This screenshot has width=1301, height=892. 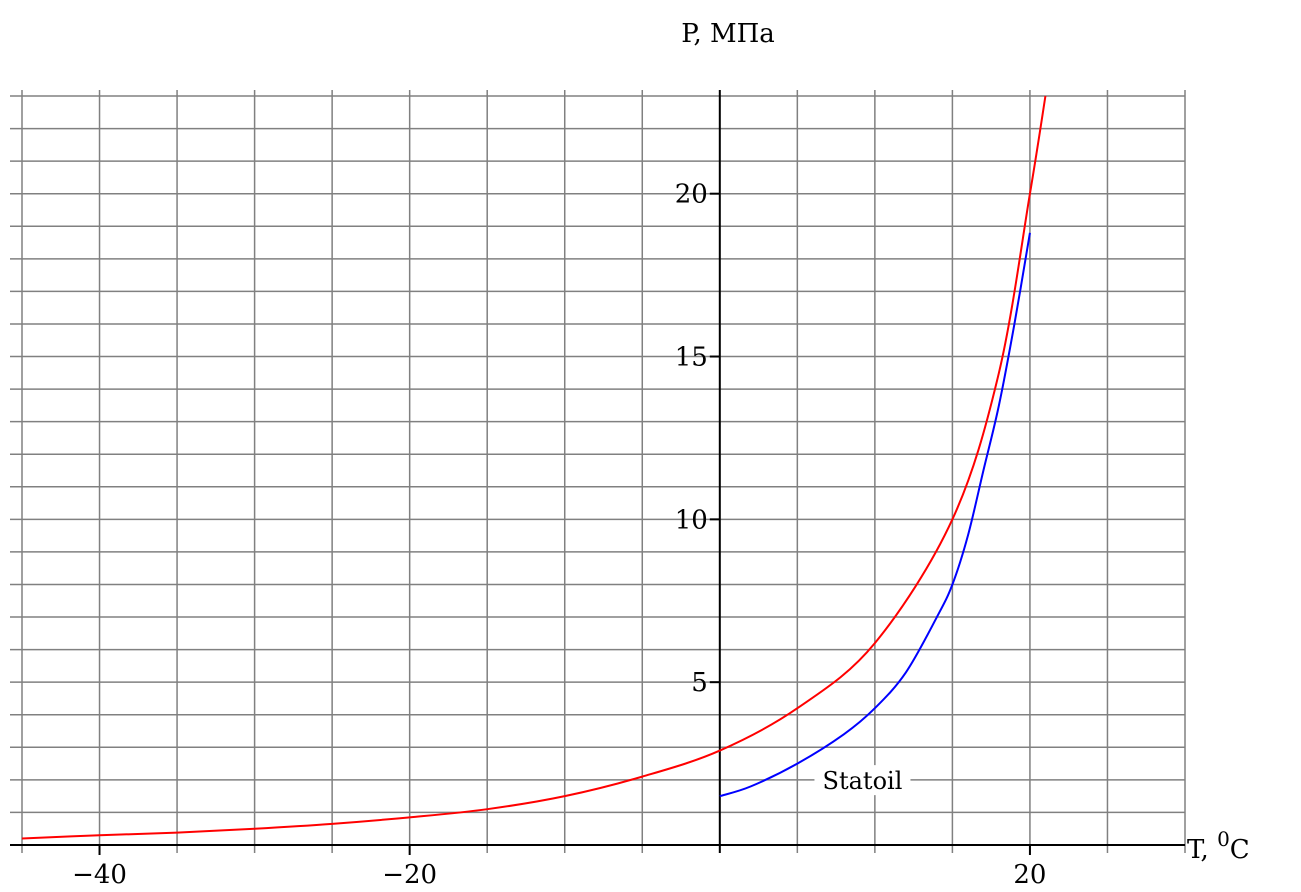 I want to click on annotations: Statoil, so click(x=862, y=780).